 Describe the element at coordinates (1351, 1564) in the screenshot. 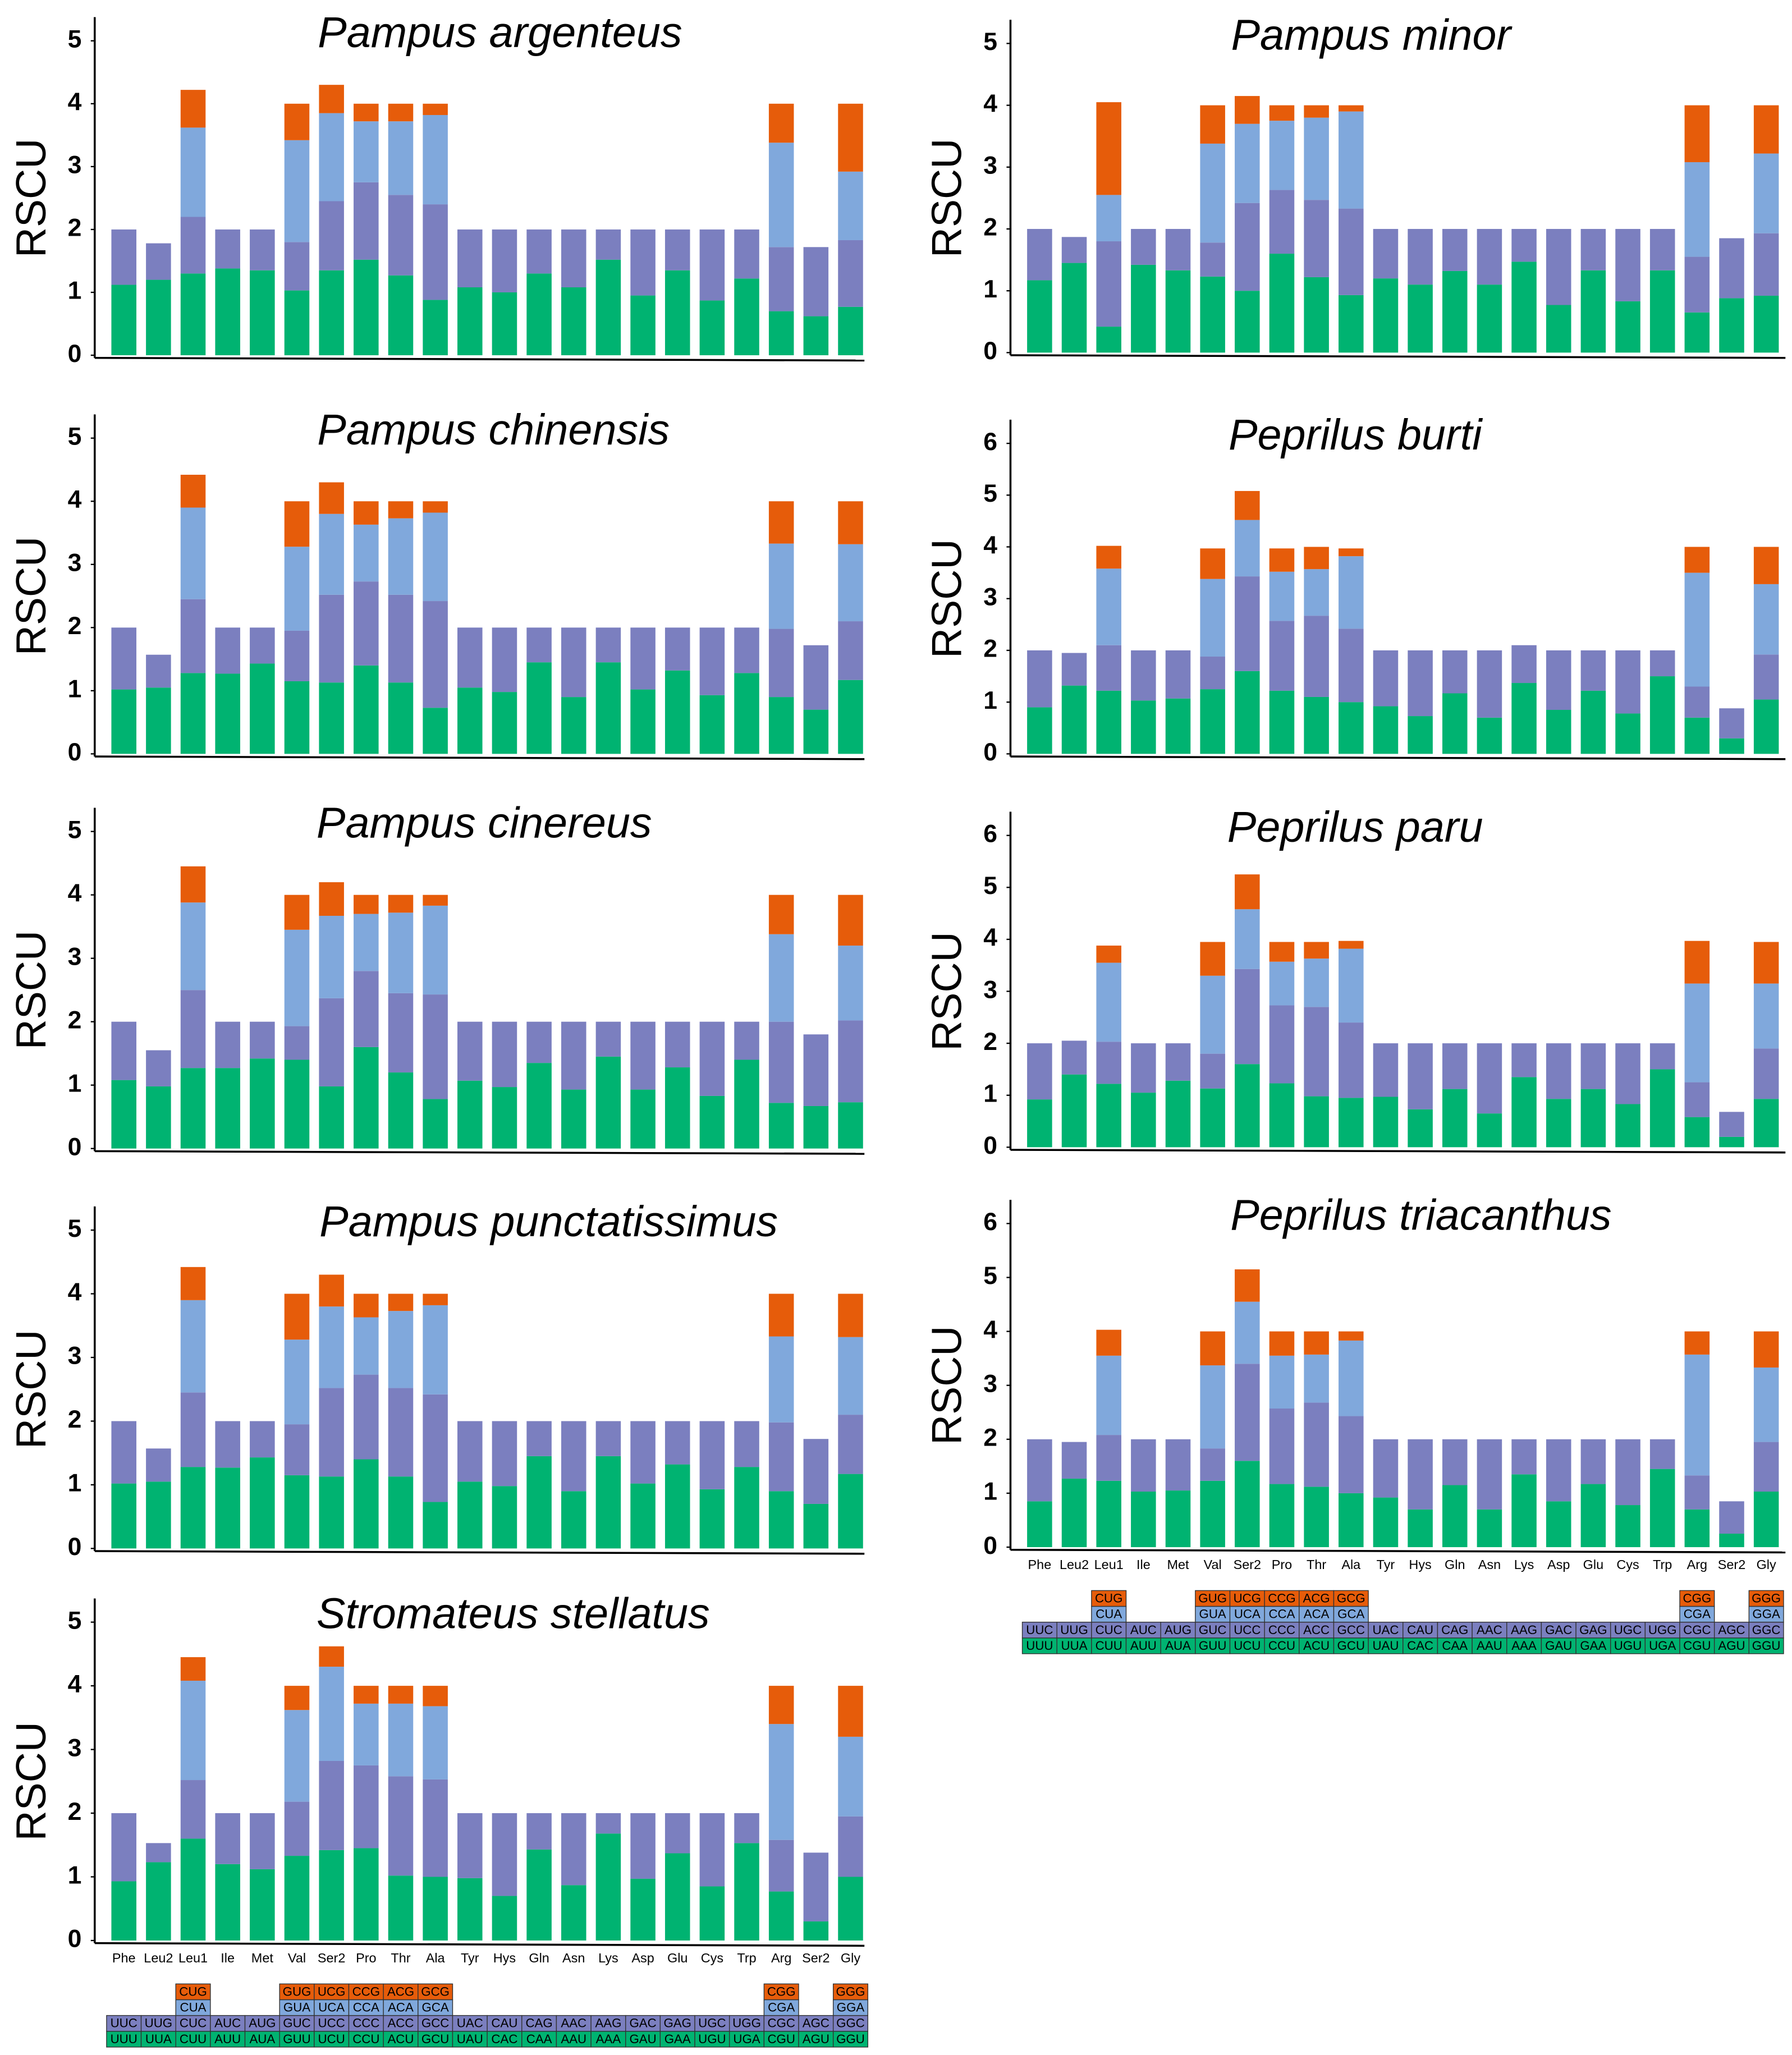

I see `x-tick-label: Ala` at that location.